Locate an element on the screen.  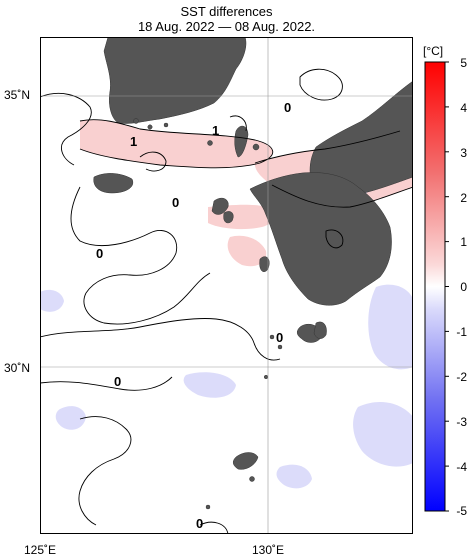
colorbar-tick-label: -4 is located at coordinates (461, 467).